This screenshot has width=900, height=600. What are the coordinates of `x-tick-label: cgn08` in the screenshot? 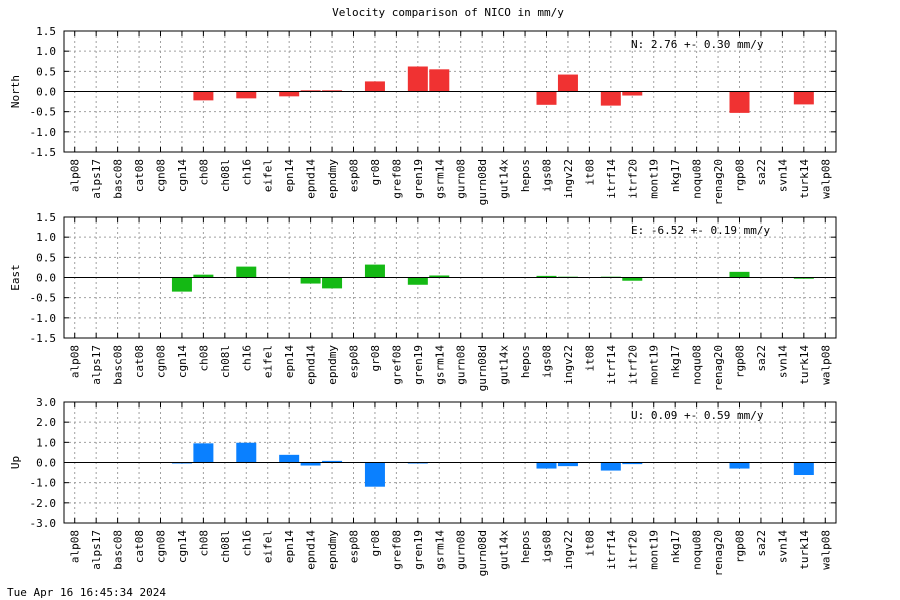 It's located at (161, 546).